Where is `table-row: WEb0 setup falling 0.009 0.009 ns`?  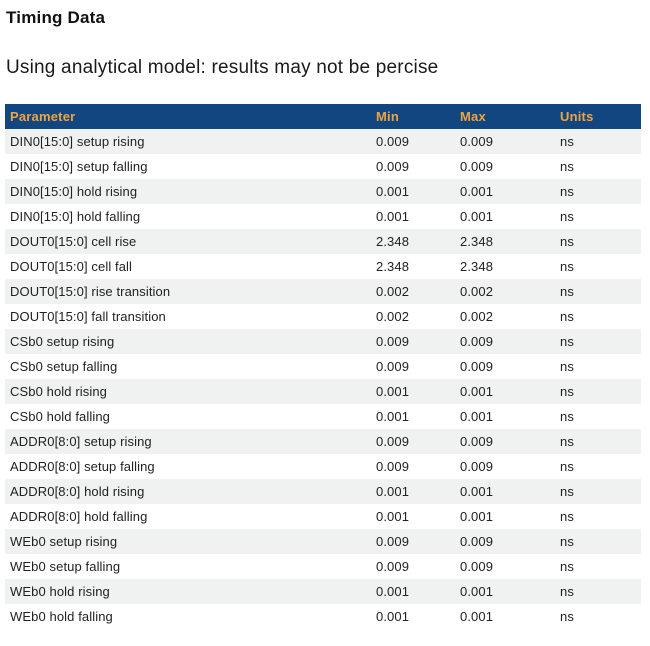 table-row: WEb0 setup falling 0.009 0.009 ns is located at coordinates (323, 566).